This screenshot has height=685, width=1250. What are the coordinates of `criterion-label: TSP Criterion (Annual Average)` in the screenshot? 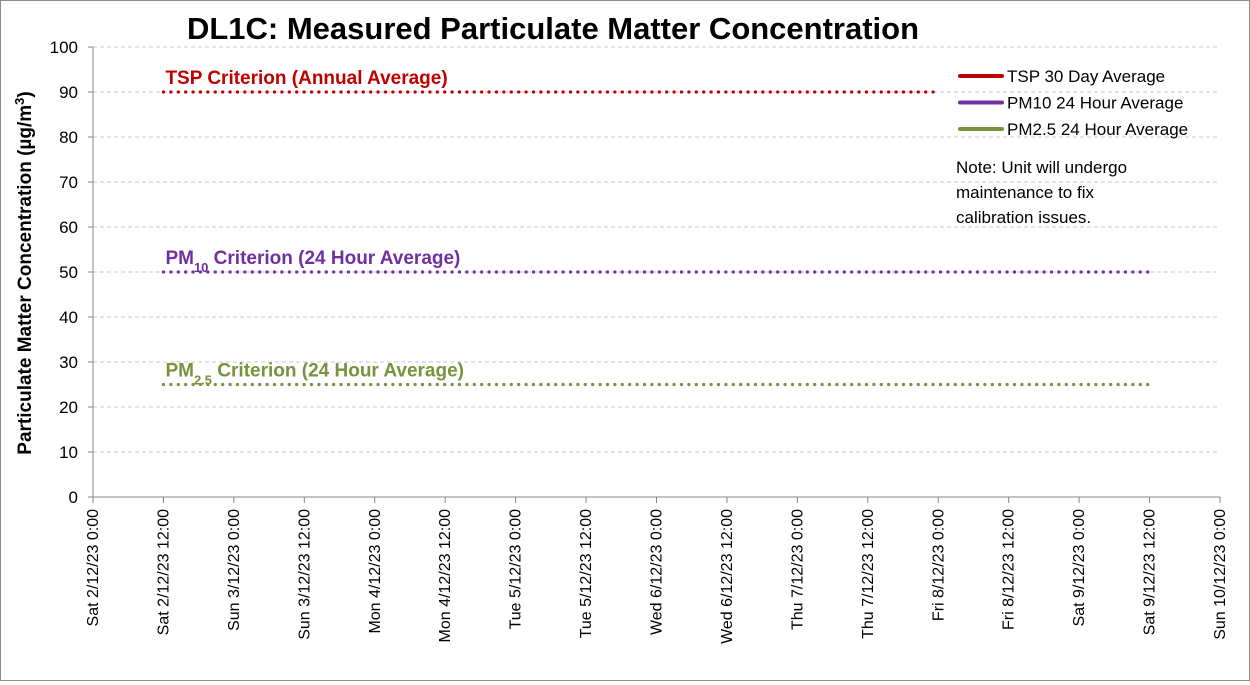 It's located at (306, 78).